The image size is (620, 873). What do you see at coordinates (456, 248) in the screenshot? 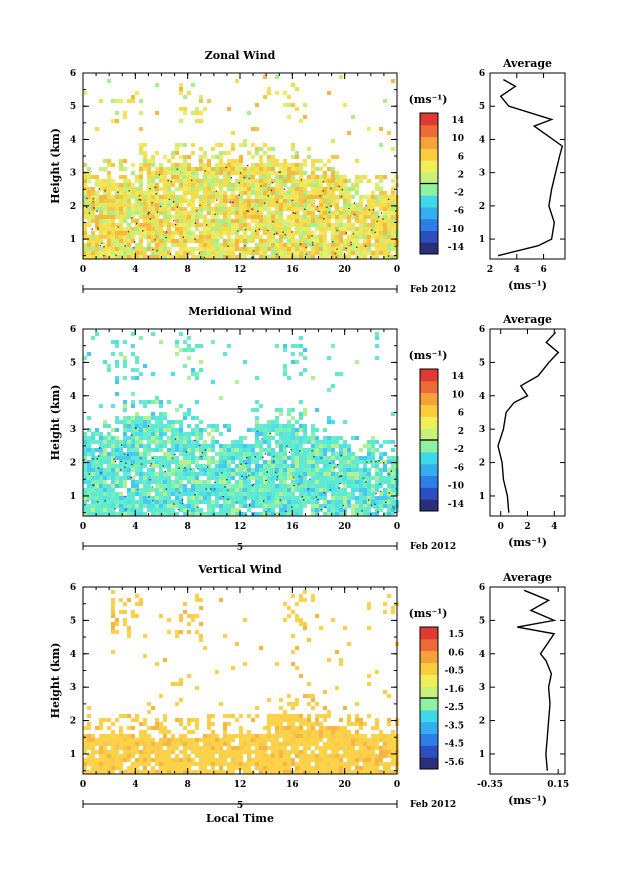
I see `colorbar-tick-label: -14` at bounding box center [456, 248].